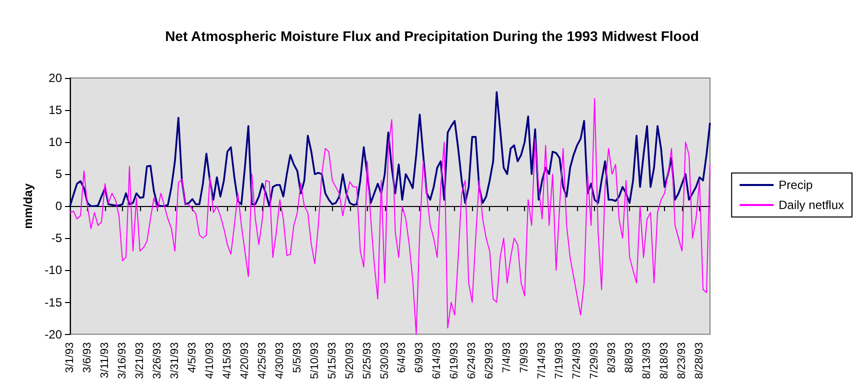 This screenshot has height=390, width=864. Describe the element at coordinates (472, 360) in the screenshot. I see `x-tick-label: 6/24/93` at that location.